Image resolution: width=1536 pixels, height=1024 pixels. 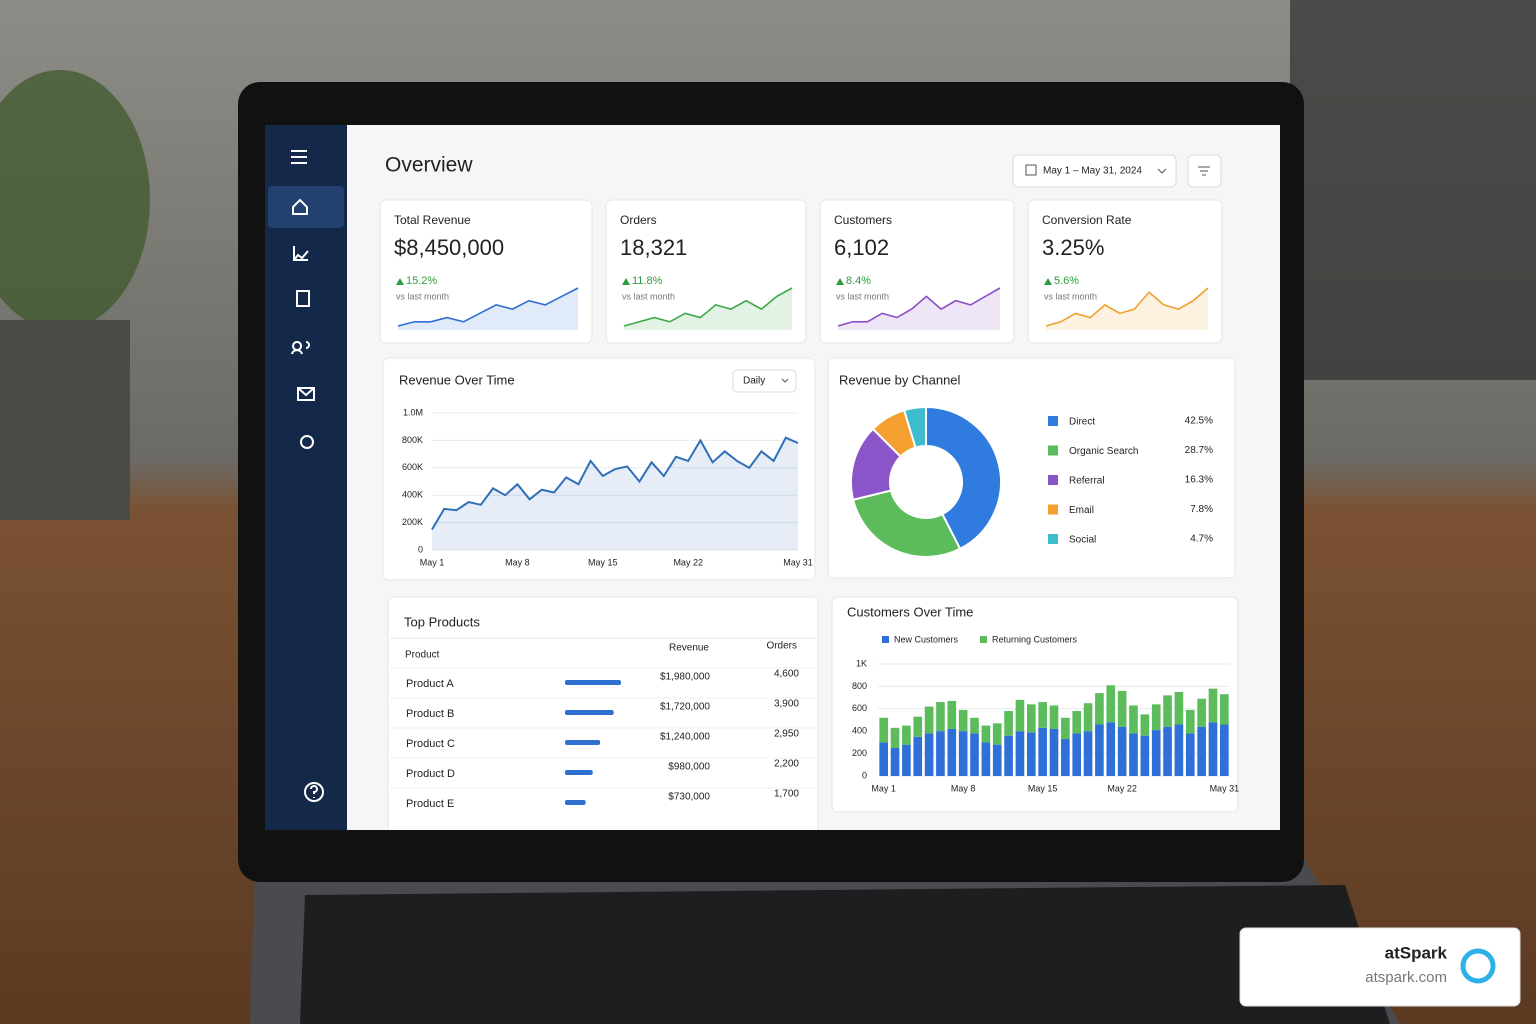 I want to click on legend-label: Social, so click(x=1082, y=540).